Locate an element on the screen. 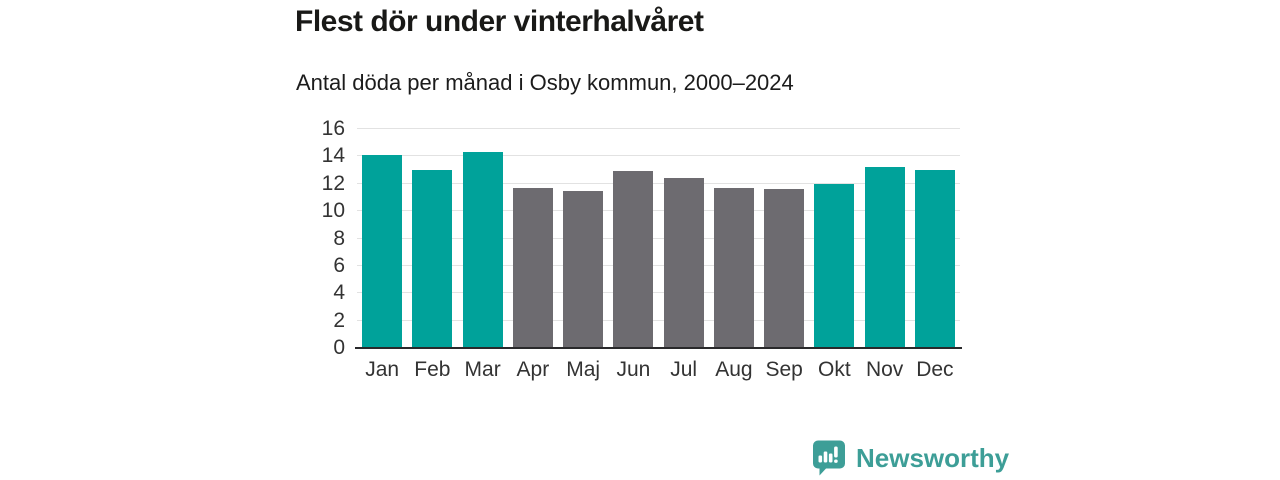 This screenshot has width=1280, height=480. y-tick-label-12: 12 is located at coordinates (333, 183).